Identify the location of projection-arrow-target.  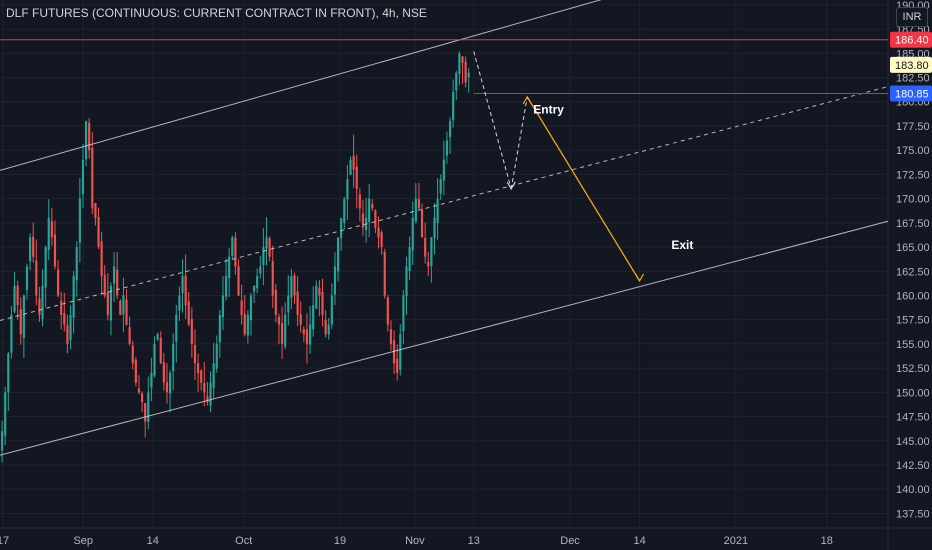
(640, 278).